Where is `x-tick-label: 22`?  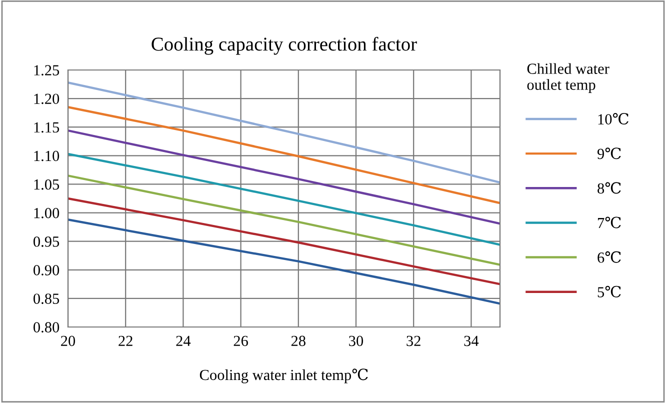 x-tick-label: 22 is located at coordinates (125, 341).